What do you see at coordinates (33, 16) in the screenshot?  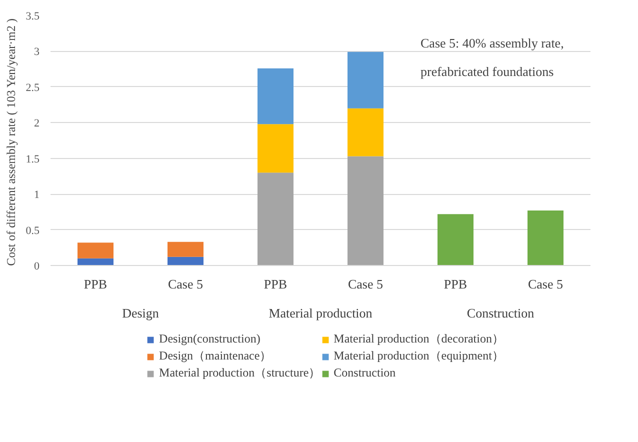 I see `y-tick-label: 3.5` at bounding box center [33, 16].